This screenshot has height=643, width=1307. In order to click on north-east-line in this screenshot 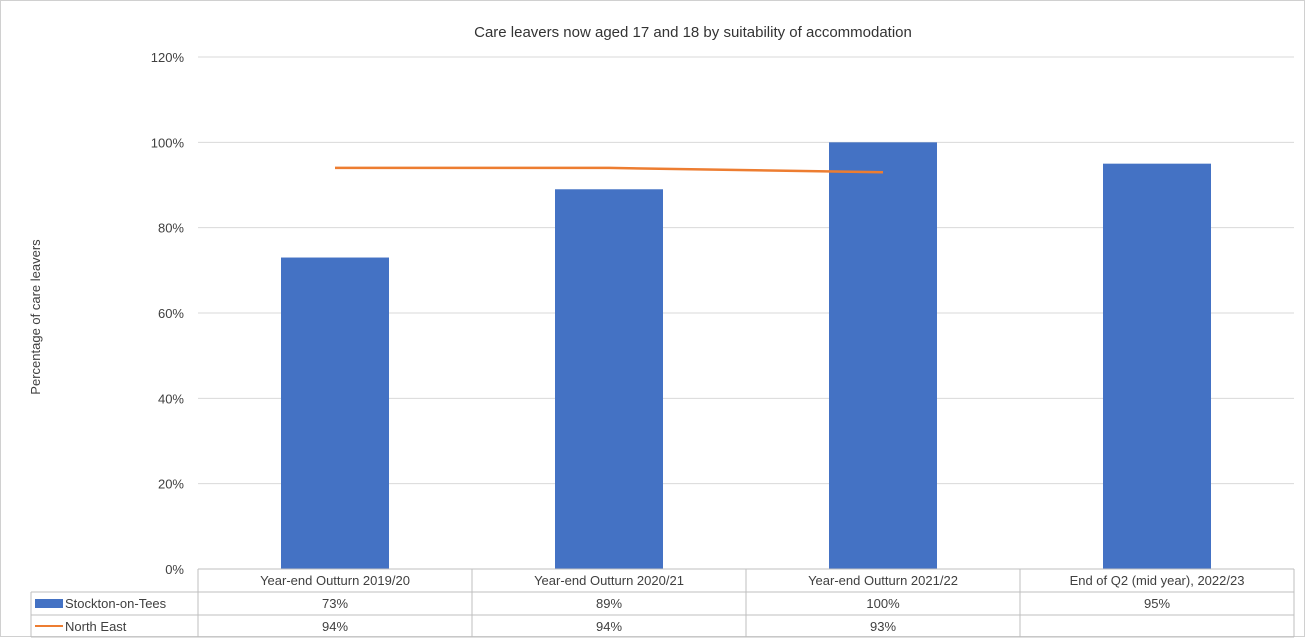, I will do `click(609, 170)`.